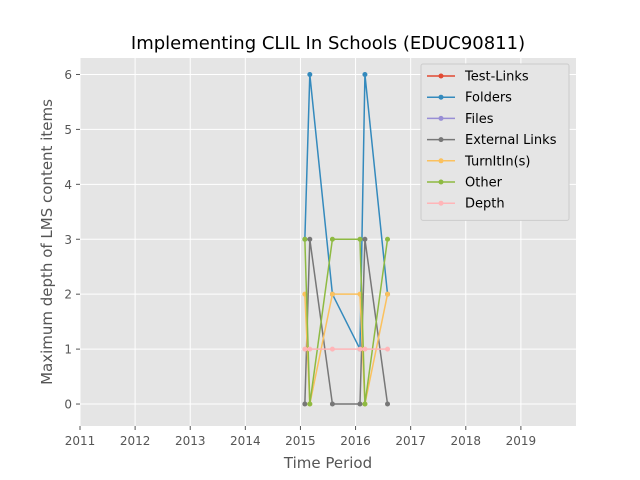 The width and height of the screenshot is (640, 480). What do you see at coordinates (466, 441) in the screenshot?
I see `x-tick-label: 2018` at bounding box center [466, 441].